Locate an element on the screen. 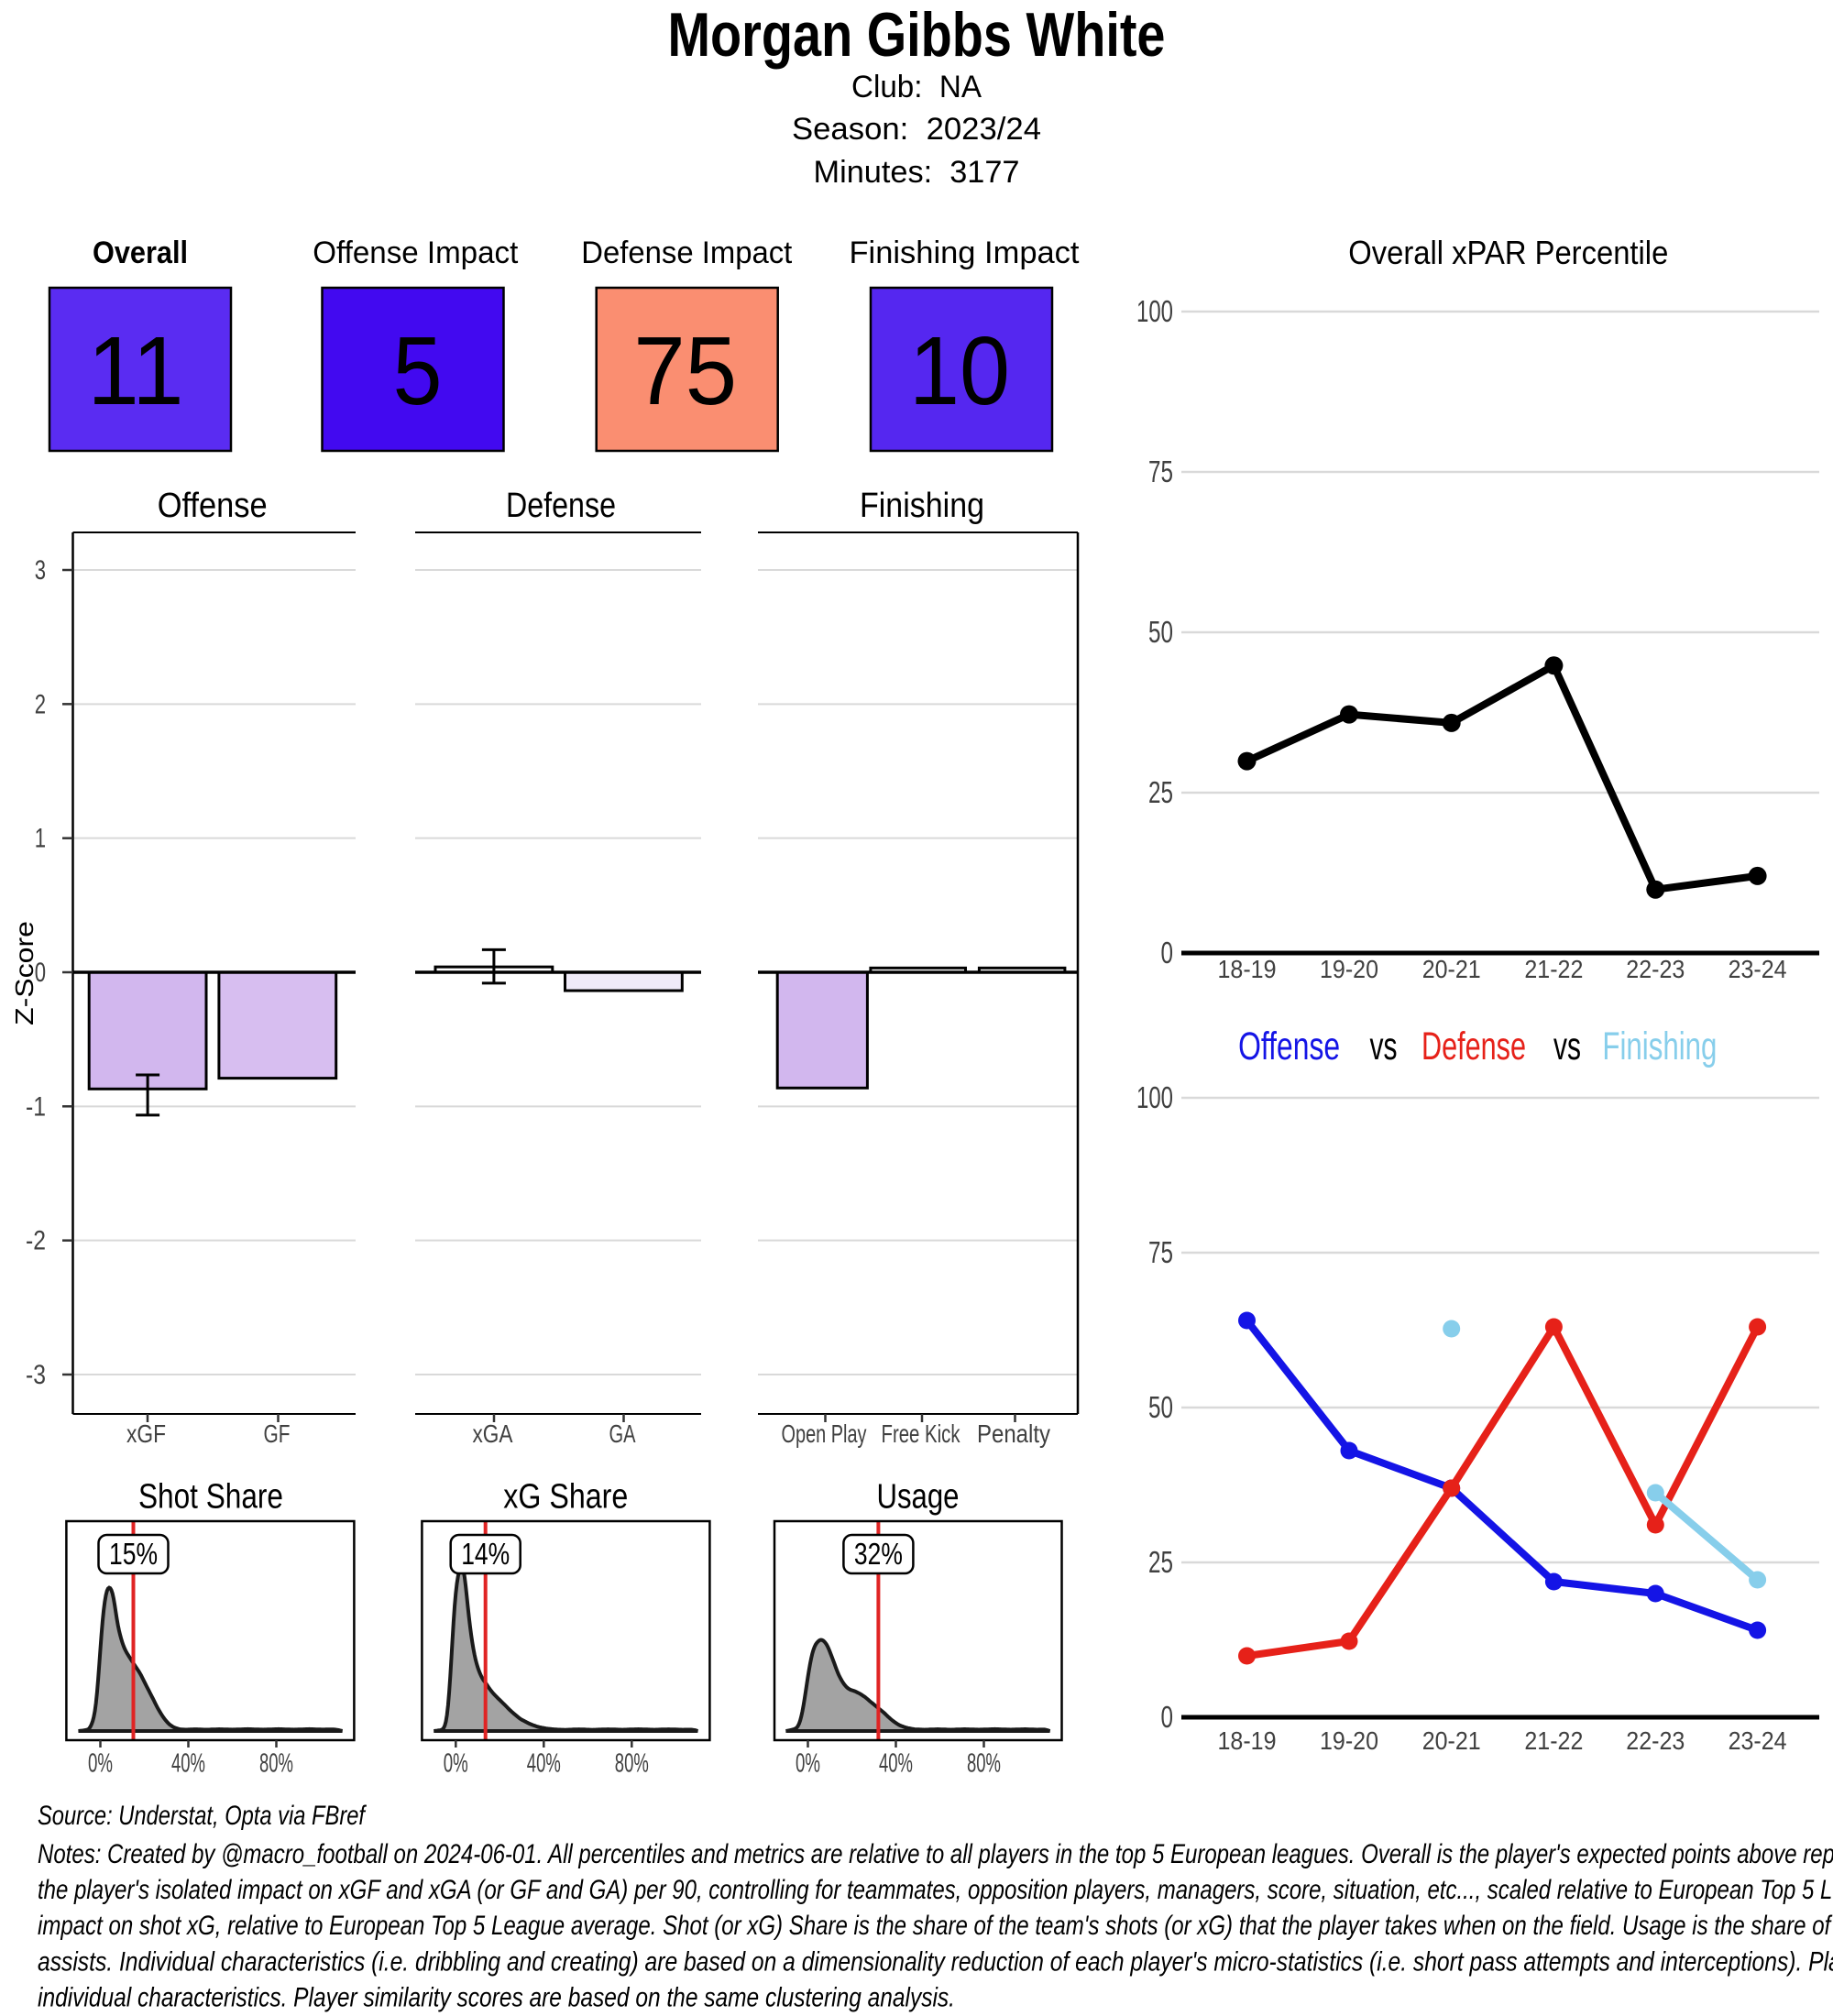 This screenshot has width=1833, height=2016. svg-text: 11 is located at coordinates (136, 371).